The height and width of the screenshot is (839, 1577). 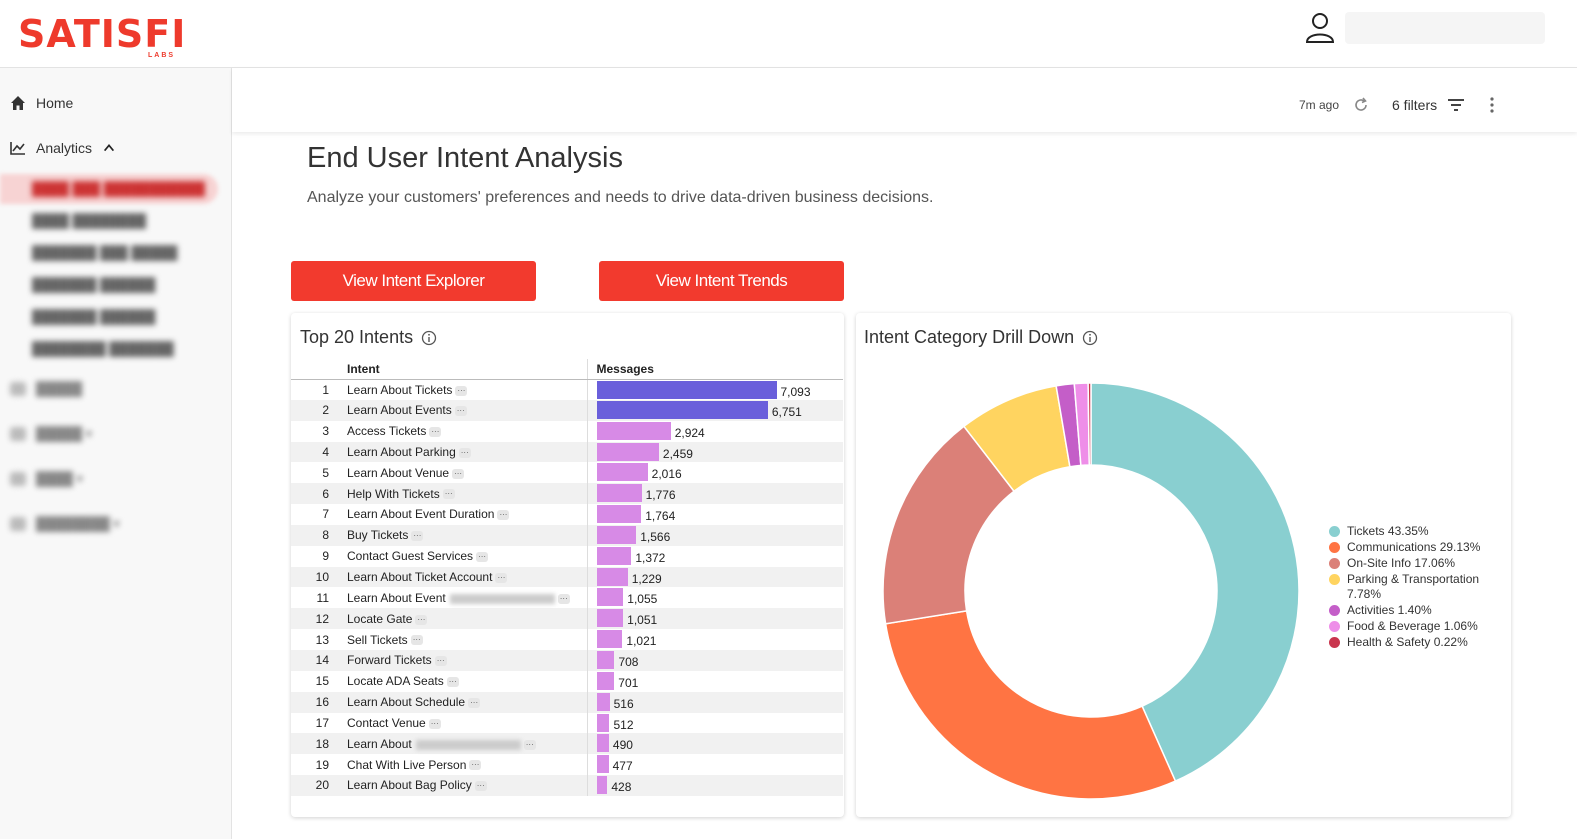 What do you see at coordinates (65, 524) in the screenshot?
I see `sidebar-item-redacted: ████████ ▾` at bounding box center [65, 524].